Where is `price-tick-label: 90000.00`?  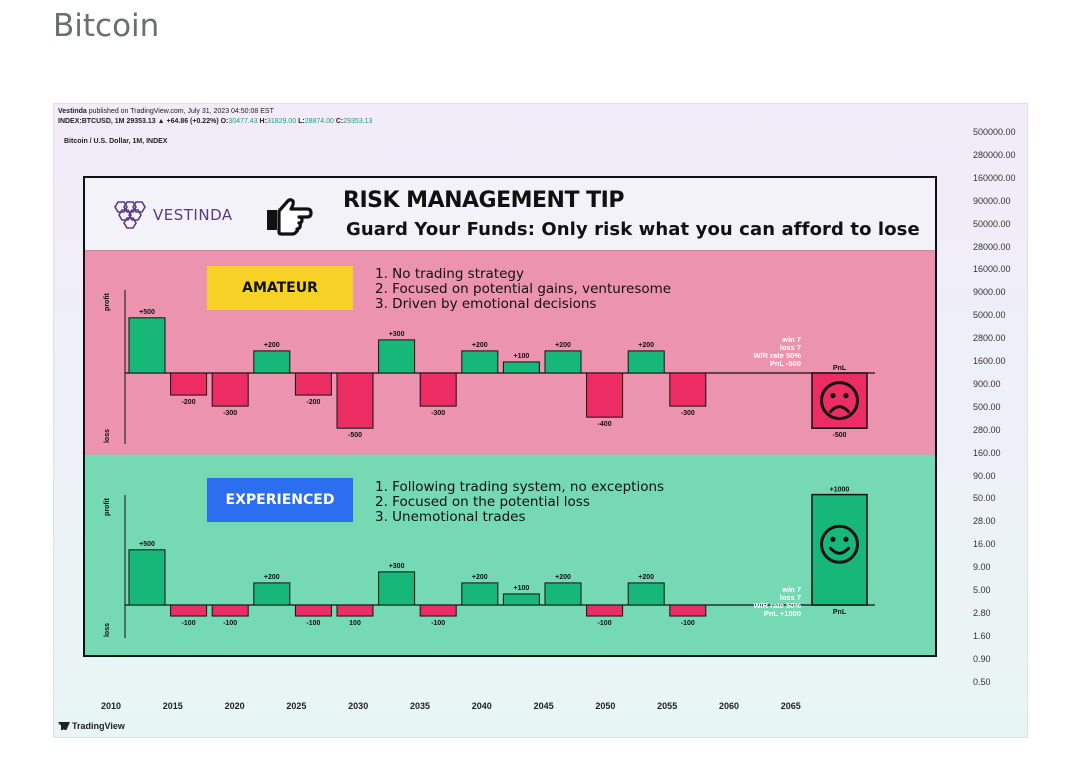 price-tick-label: 90000.00 is located at coordinates (992, 200).